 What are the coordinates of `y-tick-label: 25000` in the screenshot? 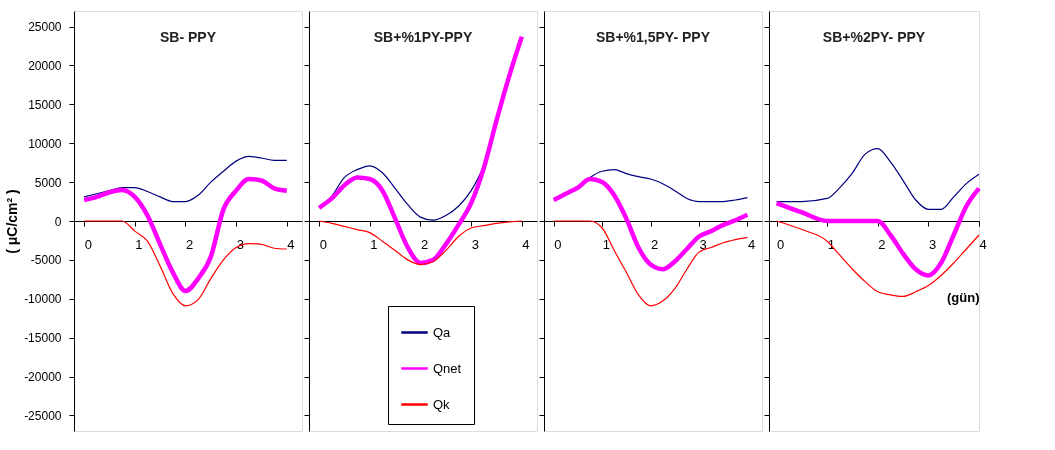 It's located at (45, 27).